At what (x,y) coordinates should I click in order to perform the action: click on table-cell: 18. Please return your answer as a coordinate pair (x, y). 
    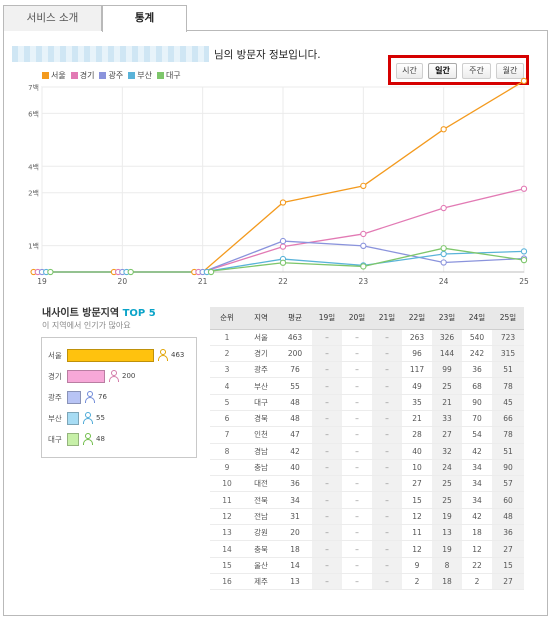
    Looking at the image, I should click on (447, 582).